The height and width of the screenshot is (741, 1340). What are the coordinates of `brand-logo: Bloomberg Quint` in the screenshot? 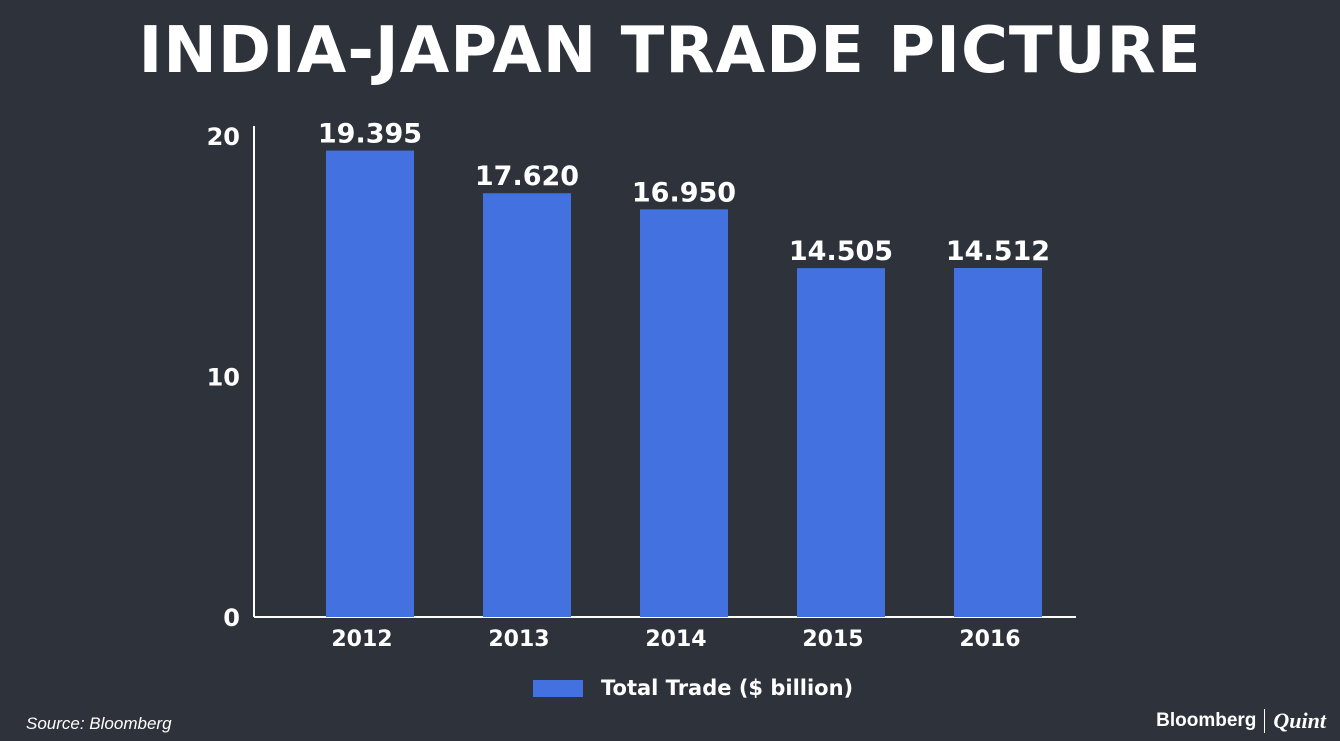 It's located at (1241, 721).